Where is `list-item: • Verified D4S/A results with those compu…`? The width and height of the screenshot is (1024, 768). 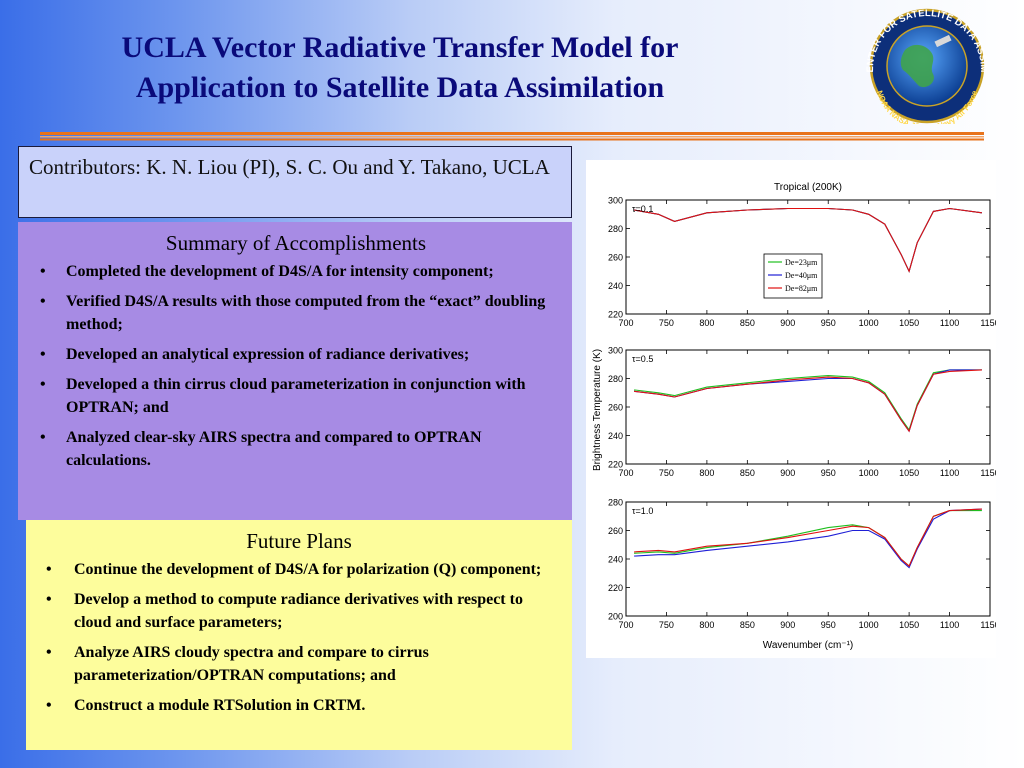 list-item: • Verified D4S/A results with those compu… is located at coordinates (296, 313).